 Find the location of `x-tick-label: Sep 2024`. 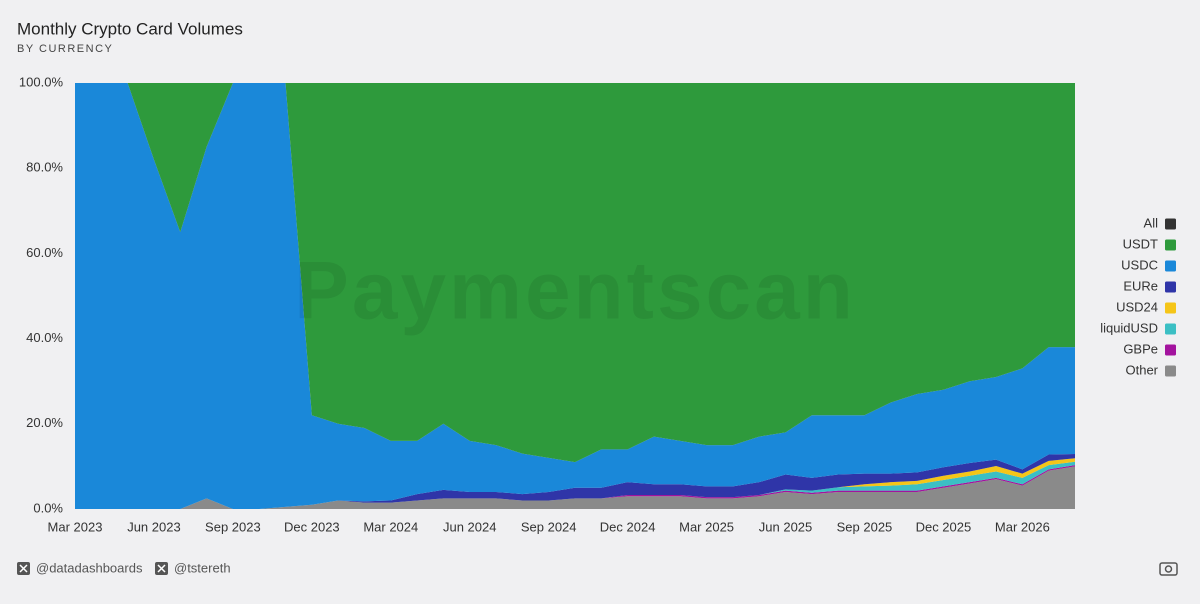

x-tick-label: Sep 2024 is located at coordinates (549, 526).